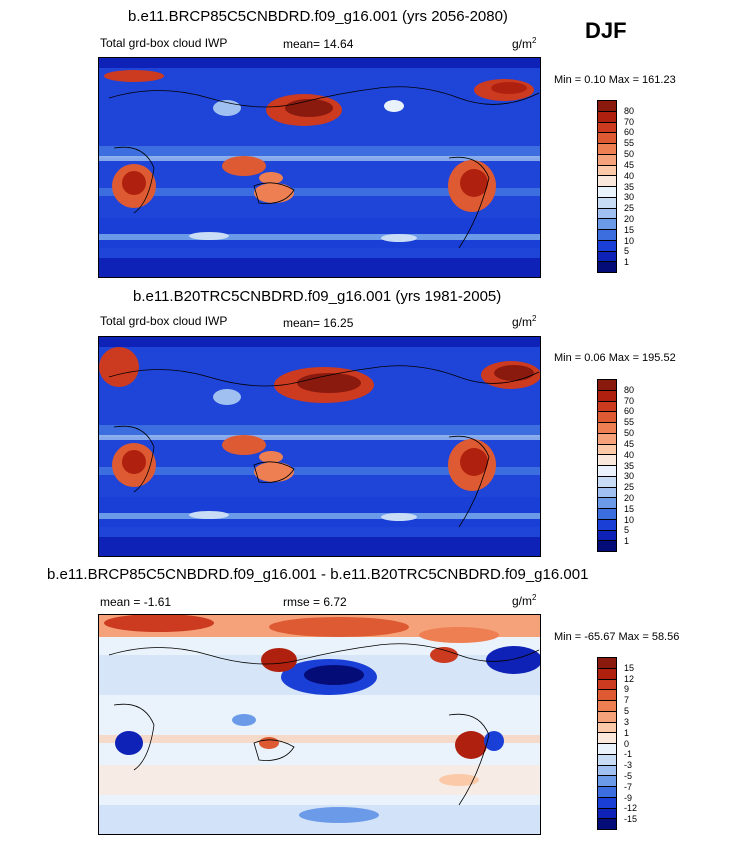 Image resolution: width=733 pixels, height=846 pixels. Describe the element at coordinates (627, 743) in the screenshot. I see `colorbar-tick-label: 0` at that location.